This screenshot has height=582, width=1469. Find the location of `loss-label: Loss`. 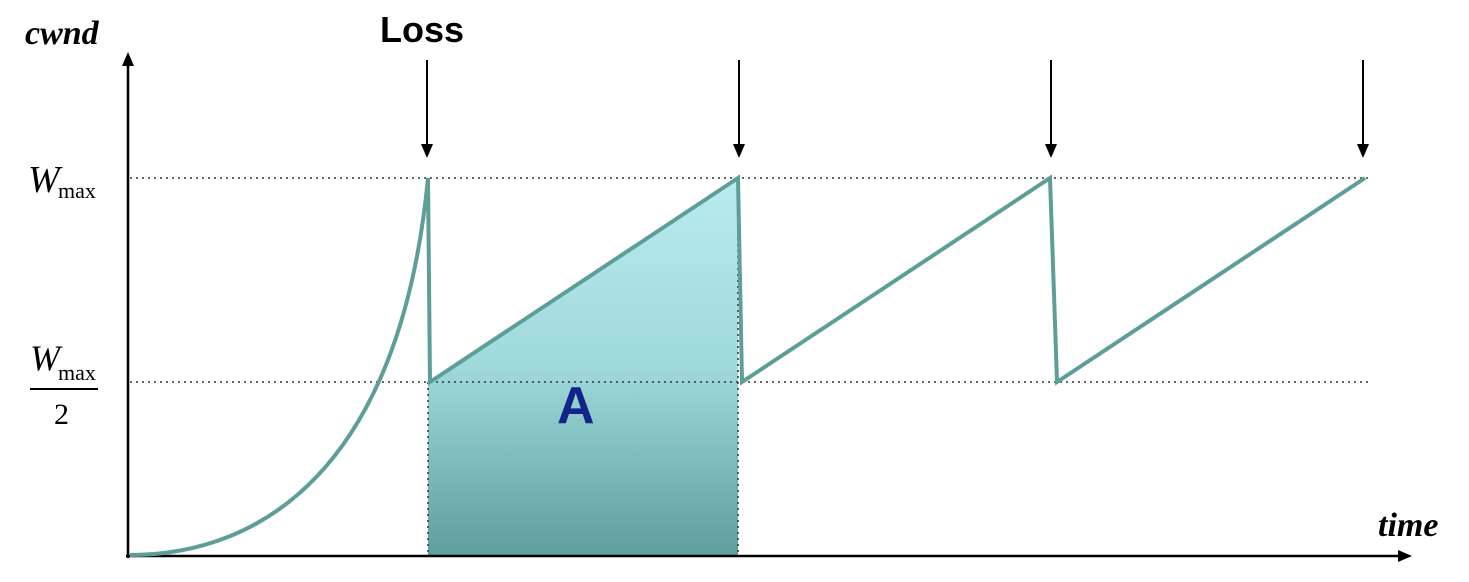

loss-label: Loss is located at coordinates (422, 29).